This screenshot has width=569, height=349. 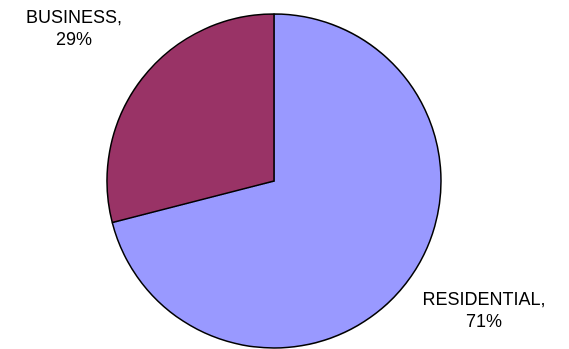 I want to click on slice-label-residential-percent: 71%, so click(x=484, y=321).